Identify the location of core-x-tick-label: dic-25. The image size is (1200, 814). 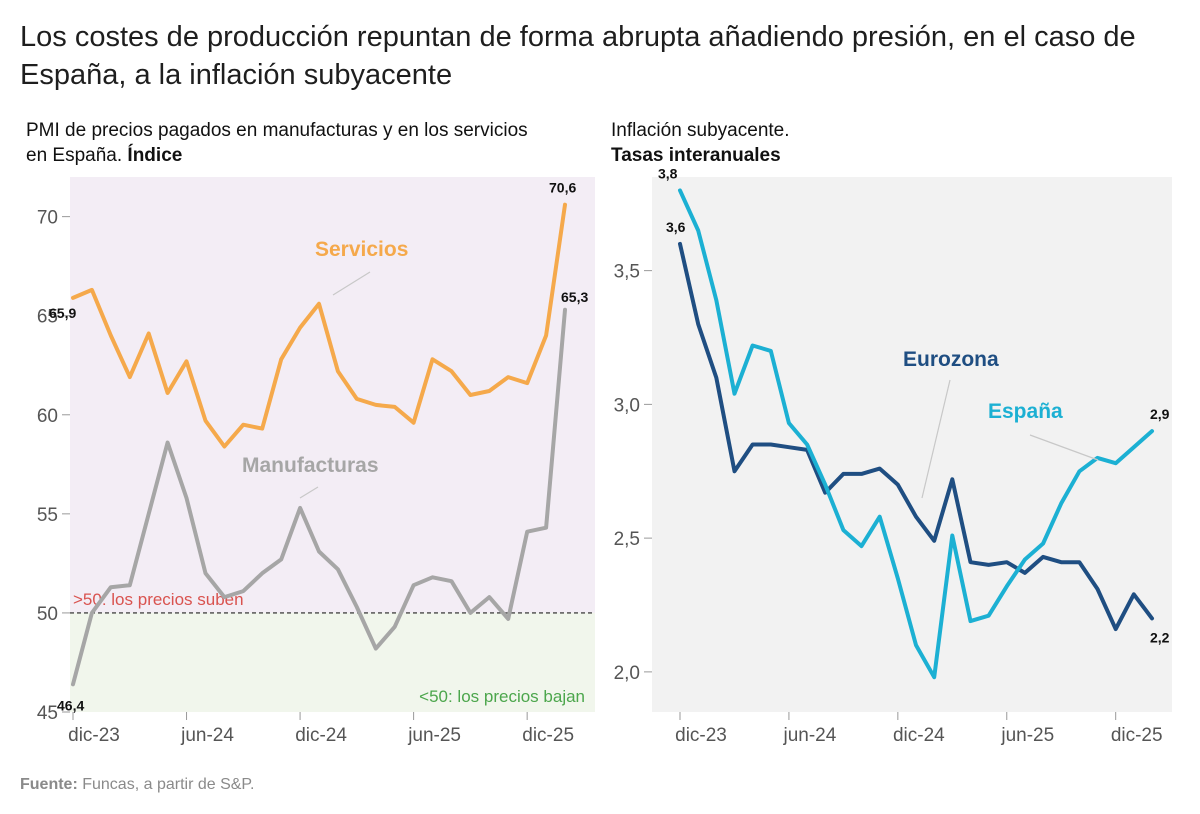
(1137, 735).